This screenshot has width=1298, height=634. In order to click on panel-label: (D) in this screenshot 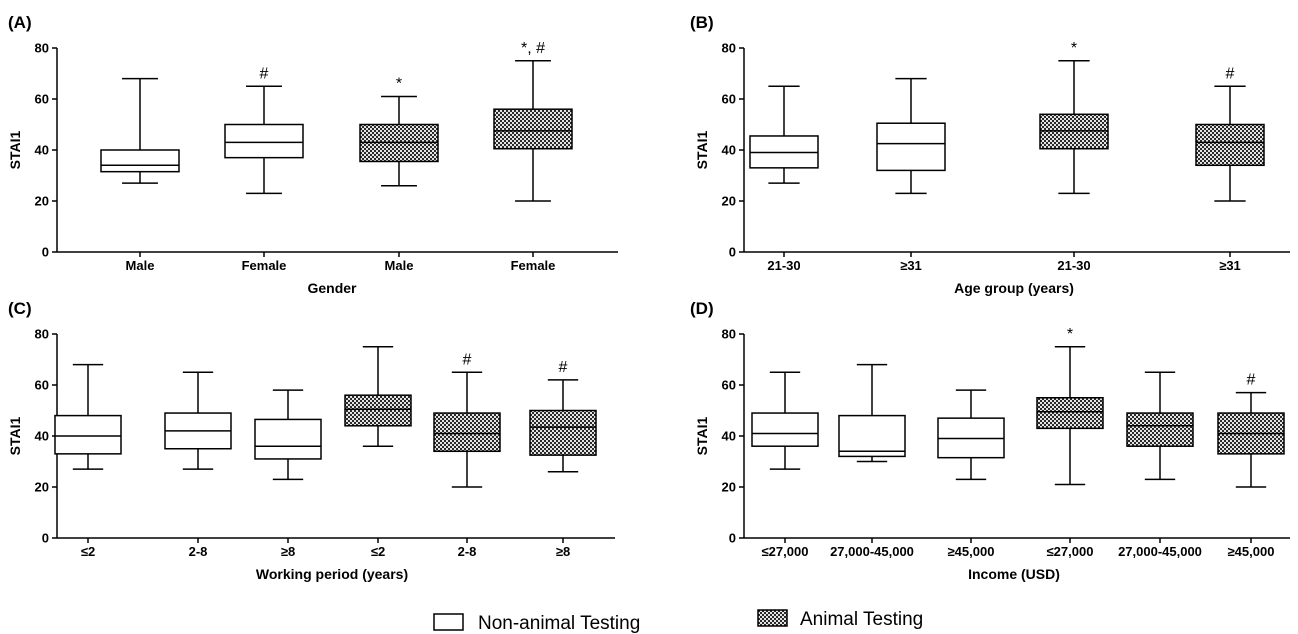, I will do `click(702, 308)`.